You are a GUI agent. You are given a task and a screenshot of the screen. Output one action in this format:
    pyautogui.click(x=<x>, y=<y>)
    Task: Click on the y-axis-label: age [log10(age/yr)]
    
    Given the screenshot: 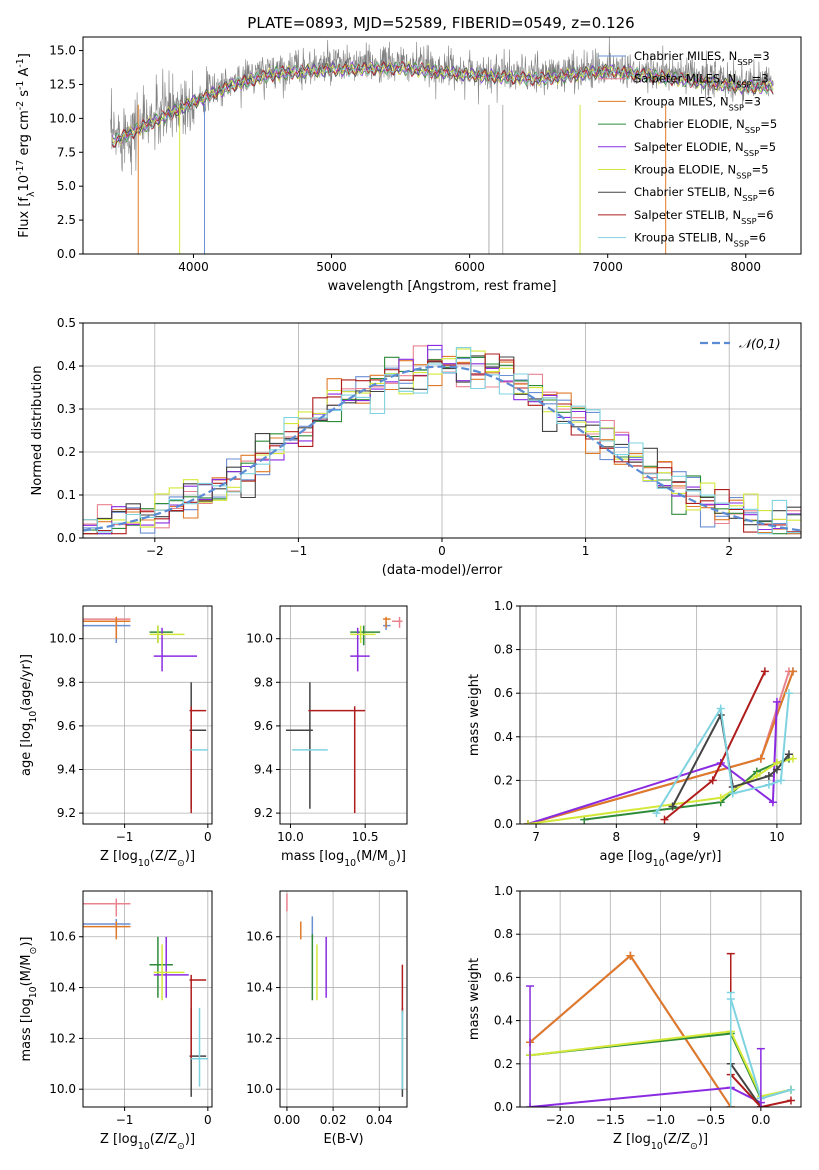 What is the action you would take?
    pyautogui.click(x=29, y=715)
    